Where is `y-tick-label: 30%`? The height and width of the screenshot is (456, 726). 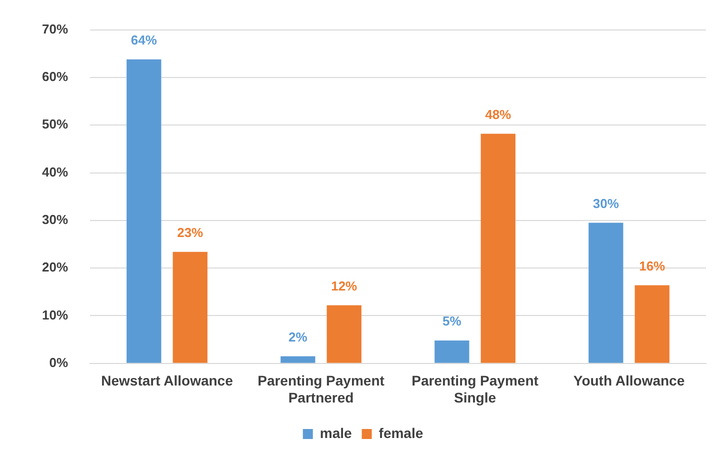
y-tick-label: 30% is located at coordinates (55, 220).